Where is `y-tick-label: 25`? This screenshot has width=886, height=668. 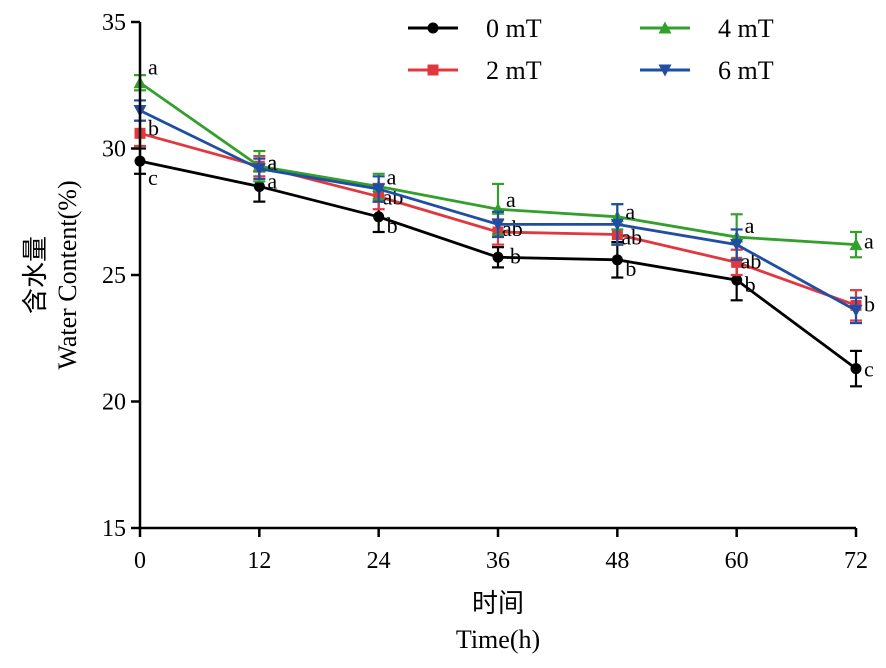 y-tick-label: 25 is located at coordinates (114, 276).